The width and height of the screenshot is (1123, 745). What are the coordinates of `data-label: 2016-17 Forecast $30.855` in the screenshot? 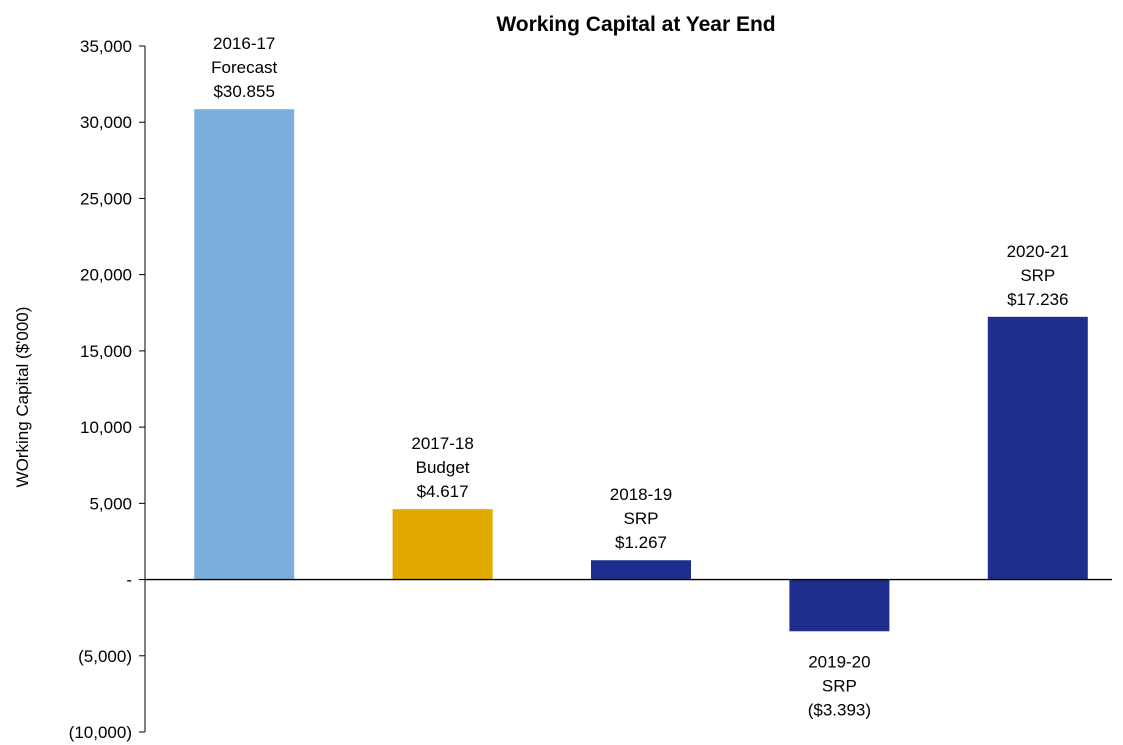 It's located at (244, 67).